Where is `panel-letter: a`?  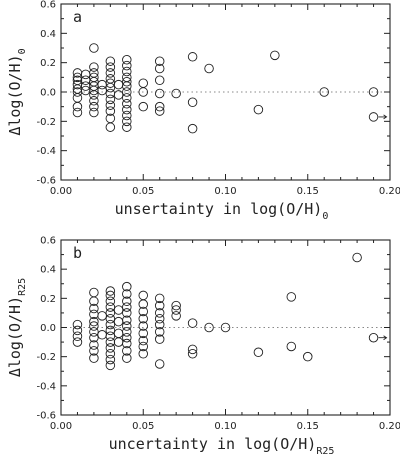 panel-letter: a is located at coordinates (77, 17).